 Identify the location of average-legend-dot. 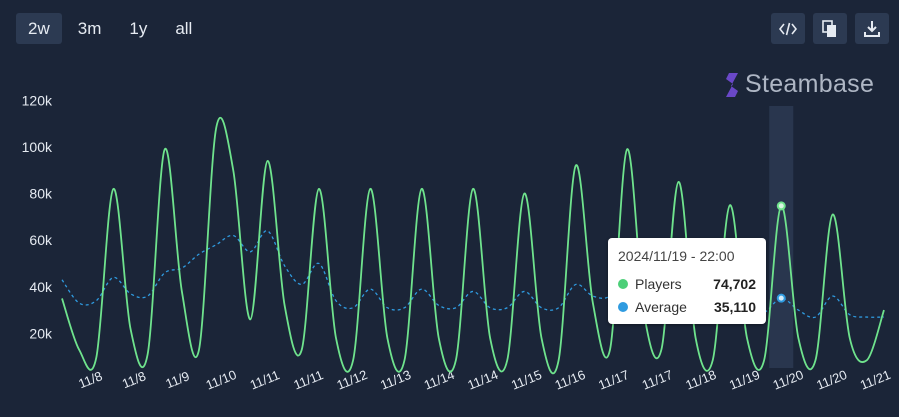
(623, 306).